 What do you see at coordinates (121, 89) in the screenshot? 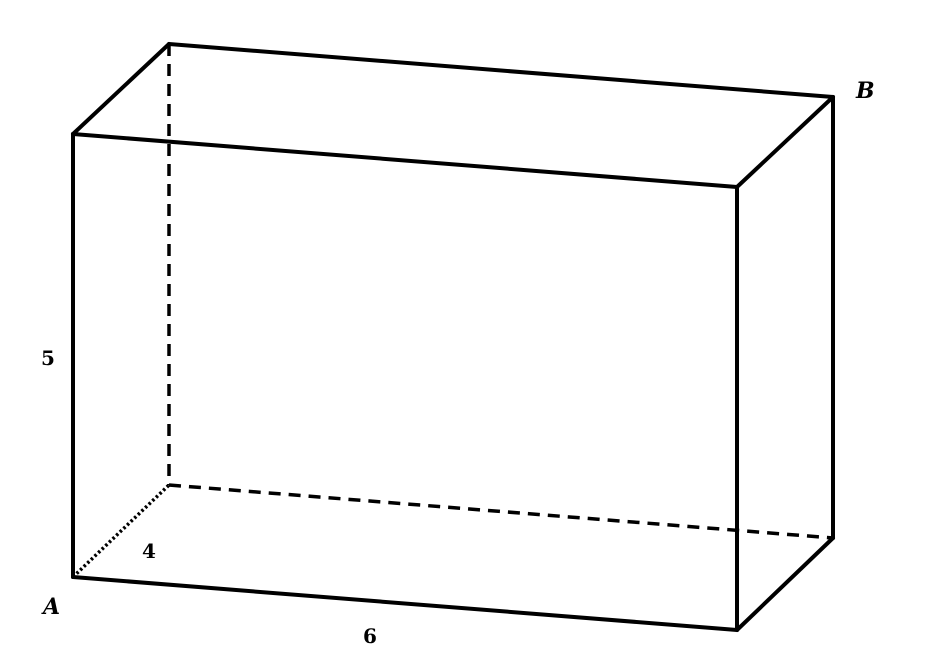
I see `edge-top-left-depth` at bounding box center [121, 89].